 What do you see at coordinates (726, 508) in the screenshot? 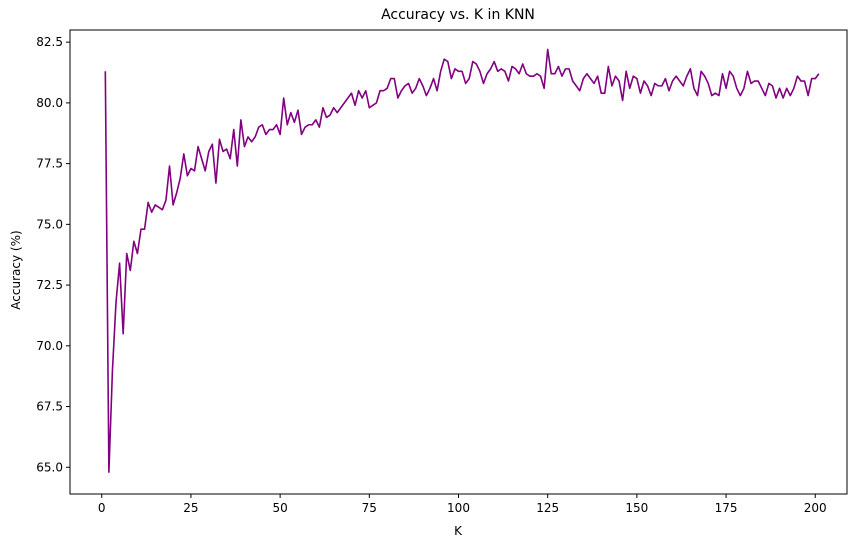
I see `x-tick-label: 175` at bounding box center [726, 508].